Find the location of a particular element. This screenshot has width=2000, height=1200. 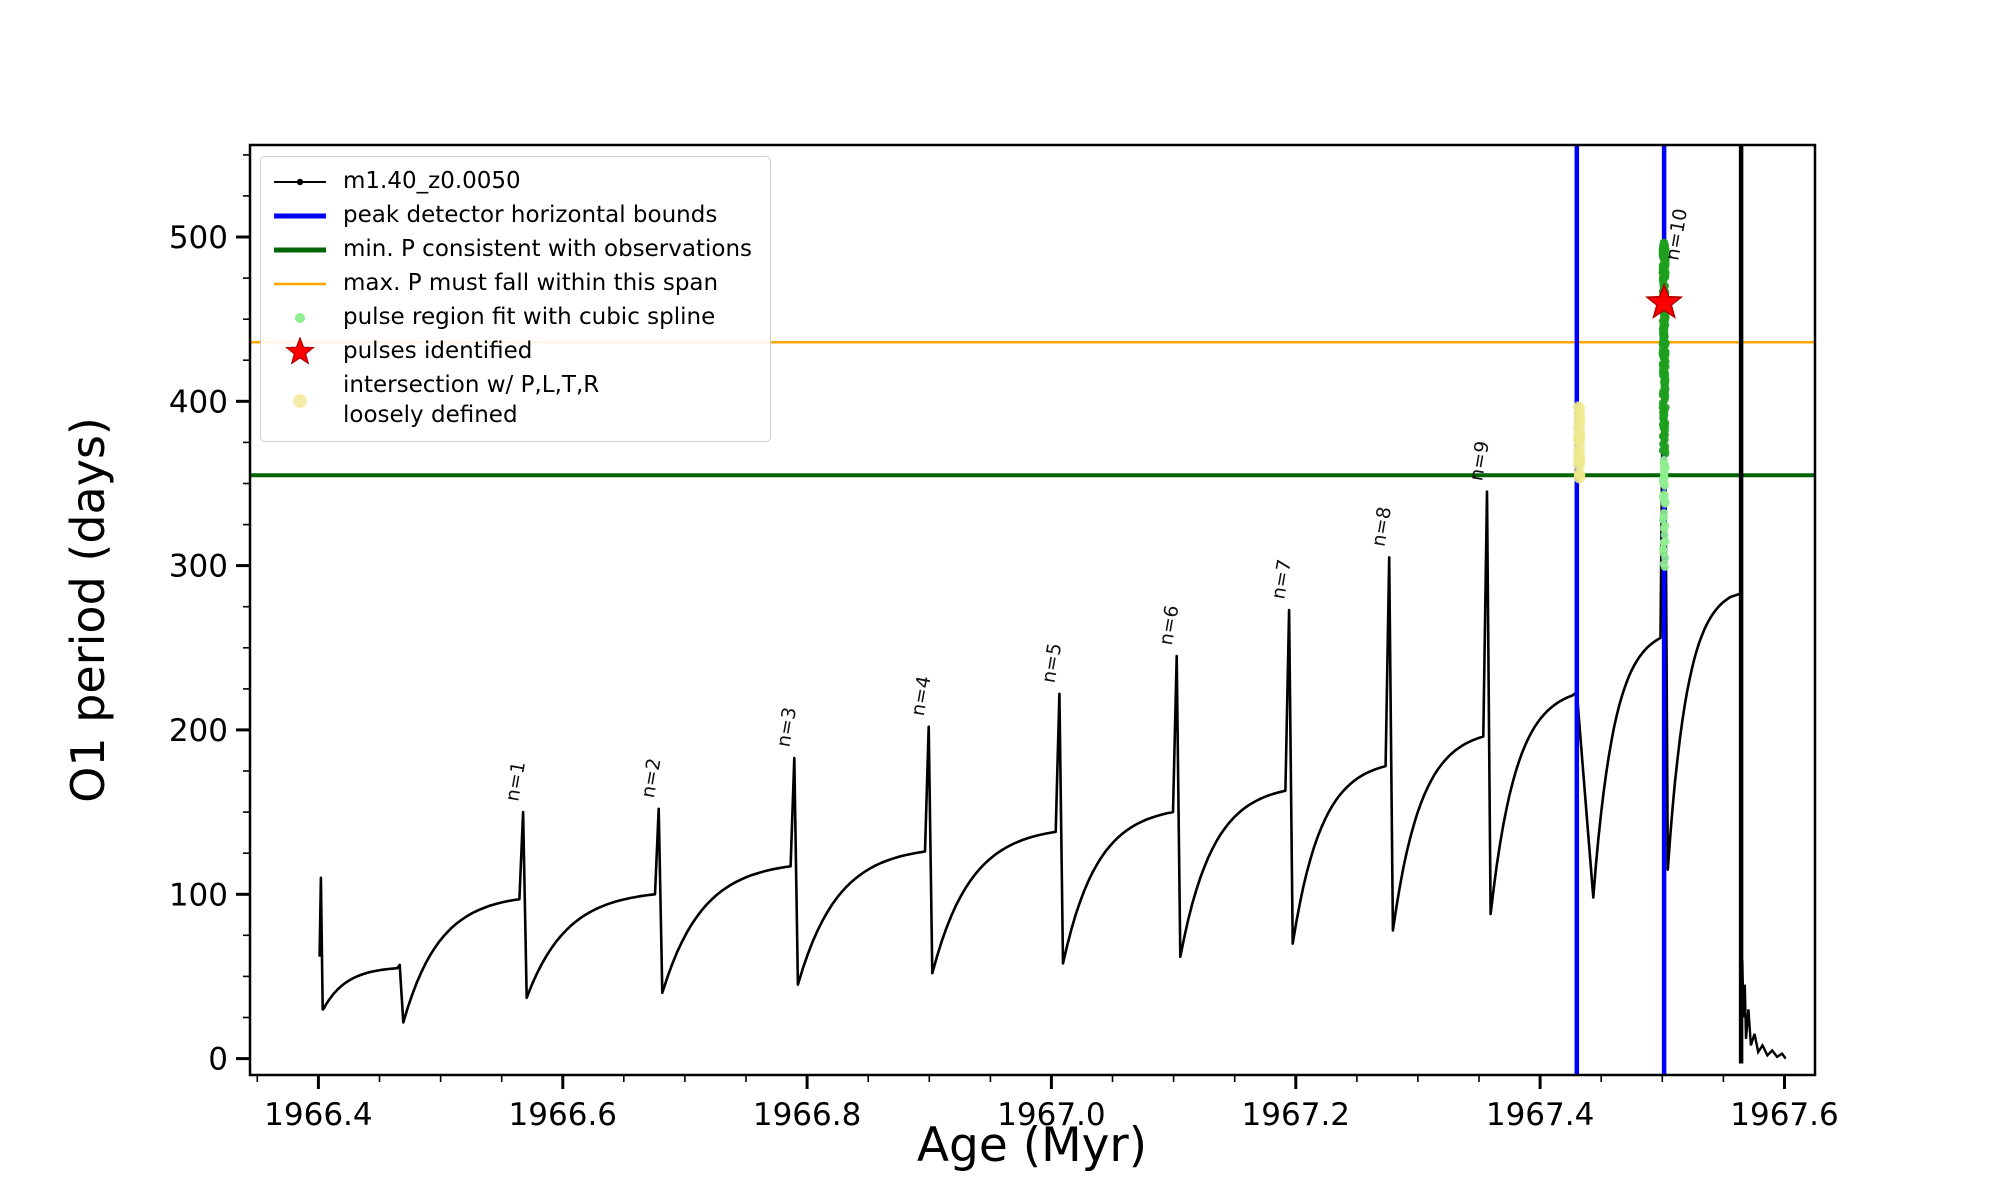

legend-item-peak-detector-bounds: peak detector horizontal bounds is located at coordinates (511, 216).